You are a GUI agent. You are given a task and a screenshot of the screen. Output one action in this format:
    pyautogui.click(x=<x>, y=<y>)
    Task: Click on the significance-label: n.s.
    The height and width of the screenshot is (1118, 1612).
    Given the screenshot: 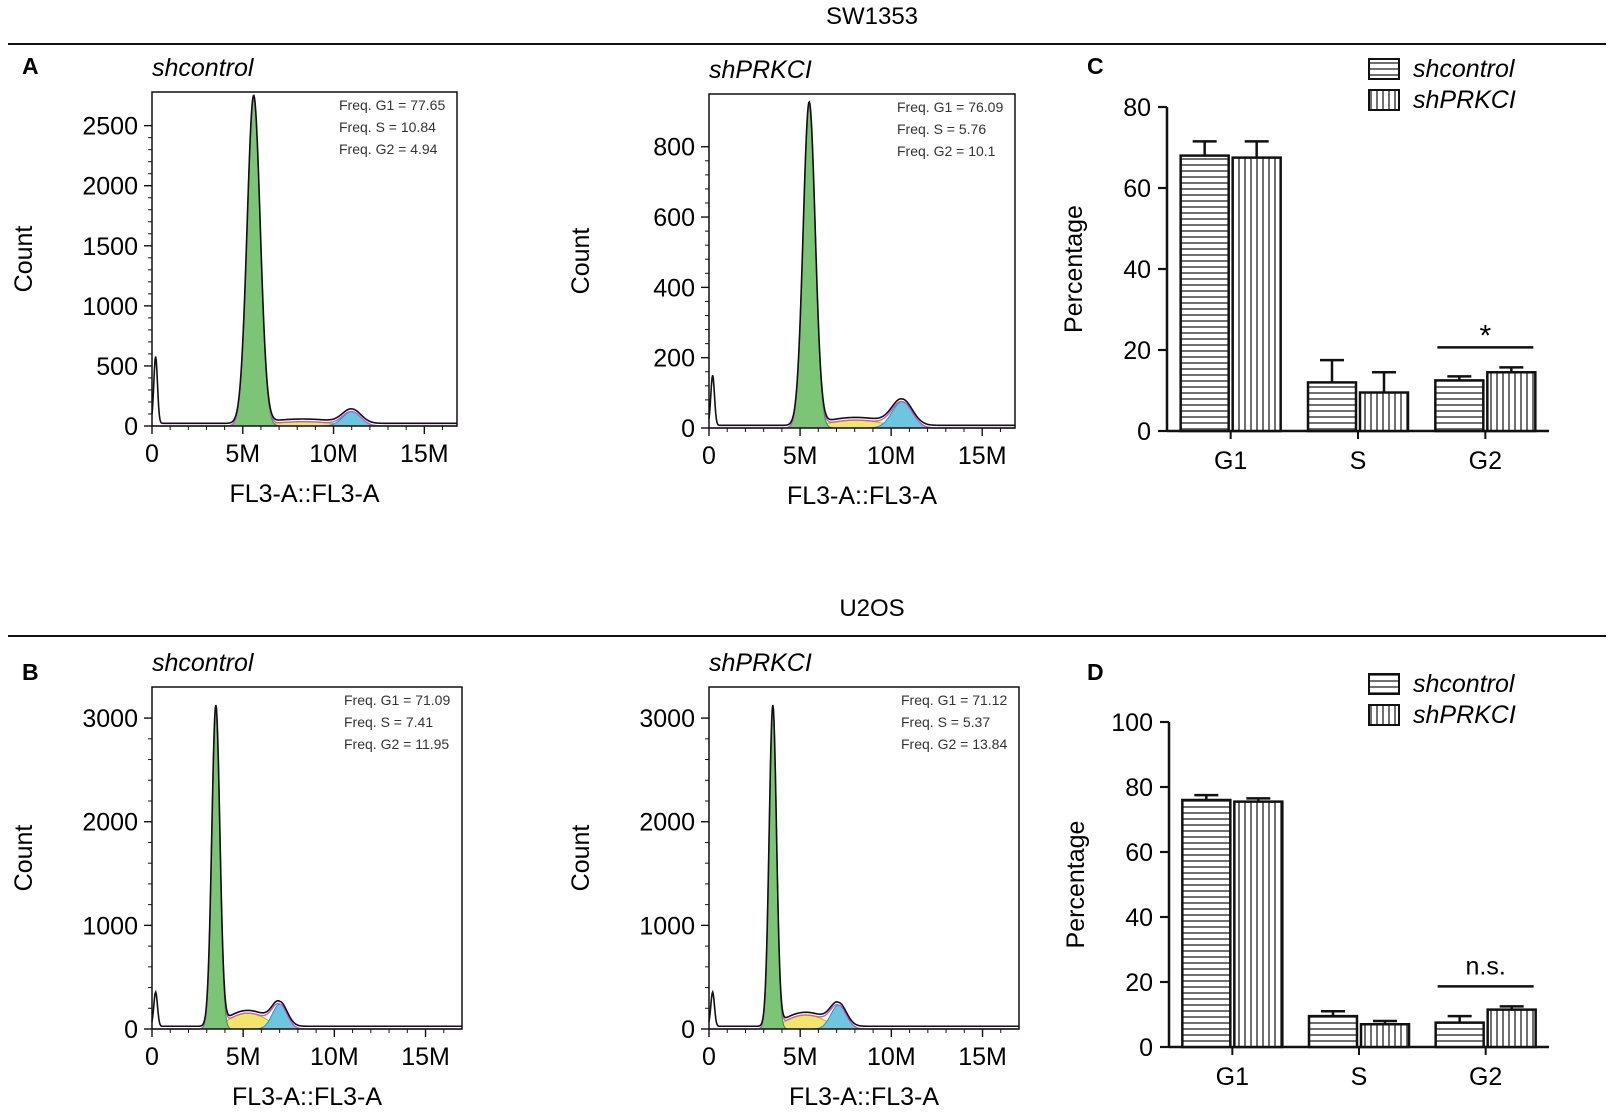 What is the action you would take?
    pyautogui.click(x=1486, y=966)
    